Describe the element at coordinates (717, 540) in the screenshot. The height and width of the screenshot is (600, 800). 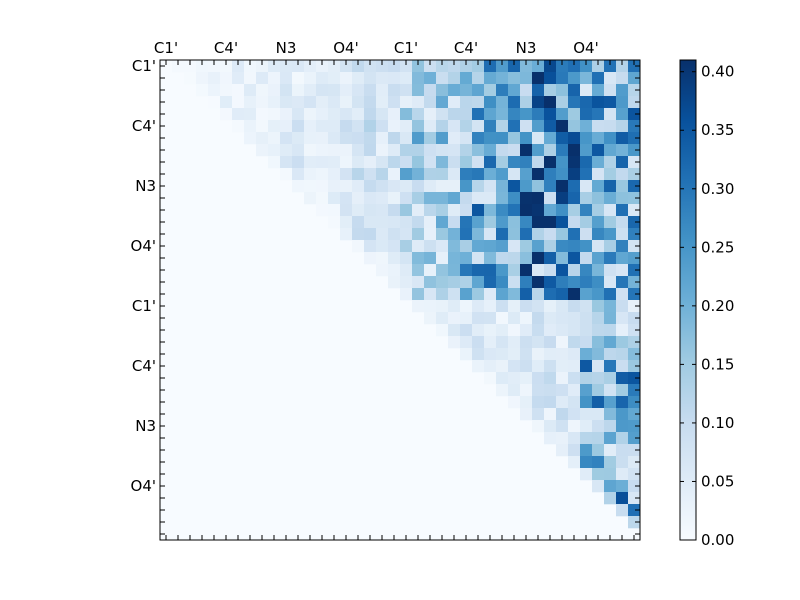
I see `colorbar-tick-label: 0.00` at that location.